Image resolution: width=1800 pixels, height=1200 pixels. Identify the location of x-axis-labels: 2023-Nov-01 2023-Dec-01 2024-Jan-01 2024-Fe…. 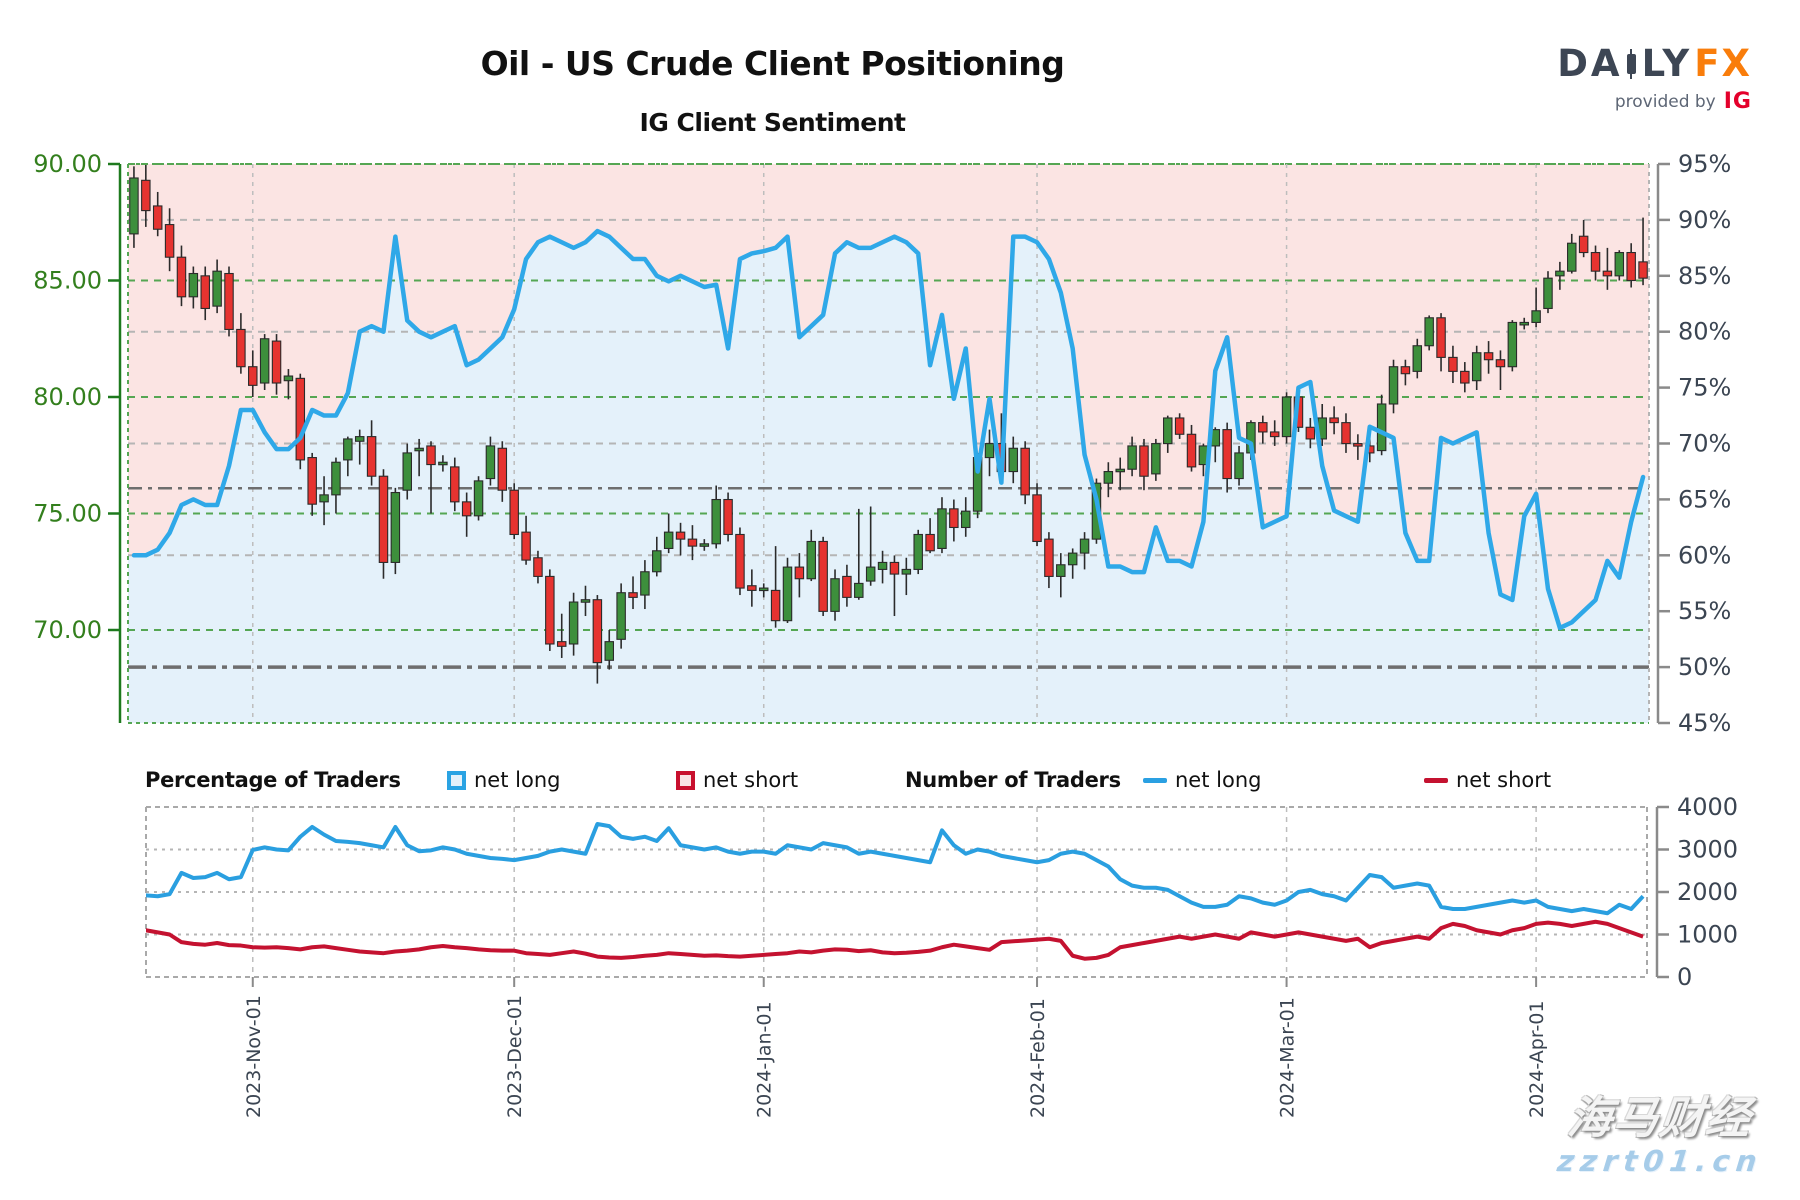
(895, 1047).